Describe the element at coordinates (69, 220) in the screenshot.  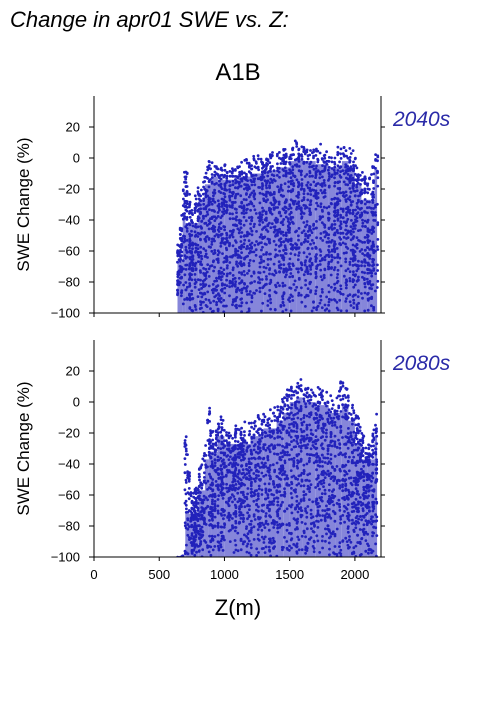
I see `y-tick-label: −40` at that location.